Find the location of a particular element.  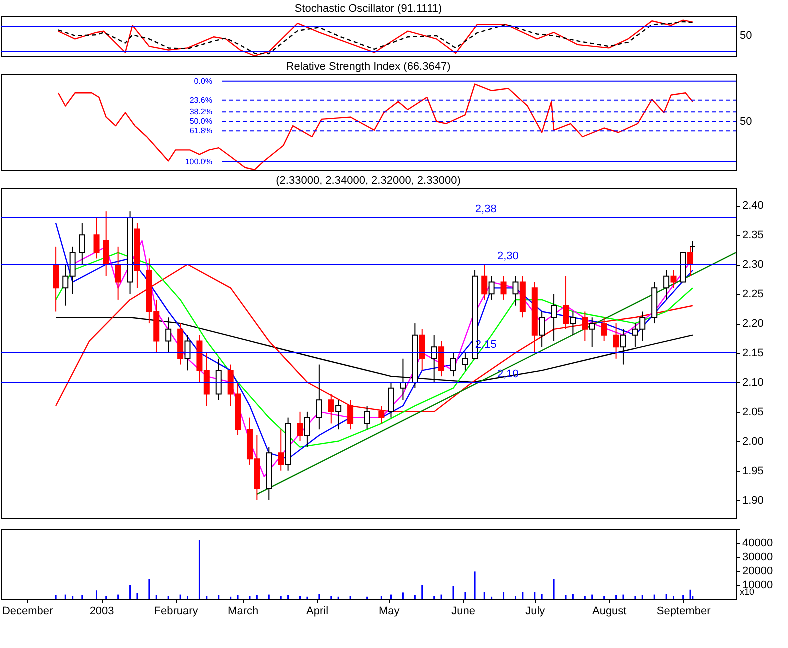

text: 61.8% is located at coordinates (201, 131).